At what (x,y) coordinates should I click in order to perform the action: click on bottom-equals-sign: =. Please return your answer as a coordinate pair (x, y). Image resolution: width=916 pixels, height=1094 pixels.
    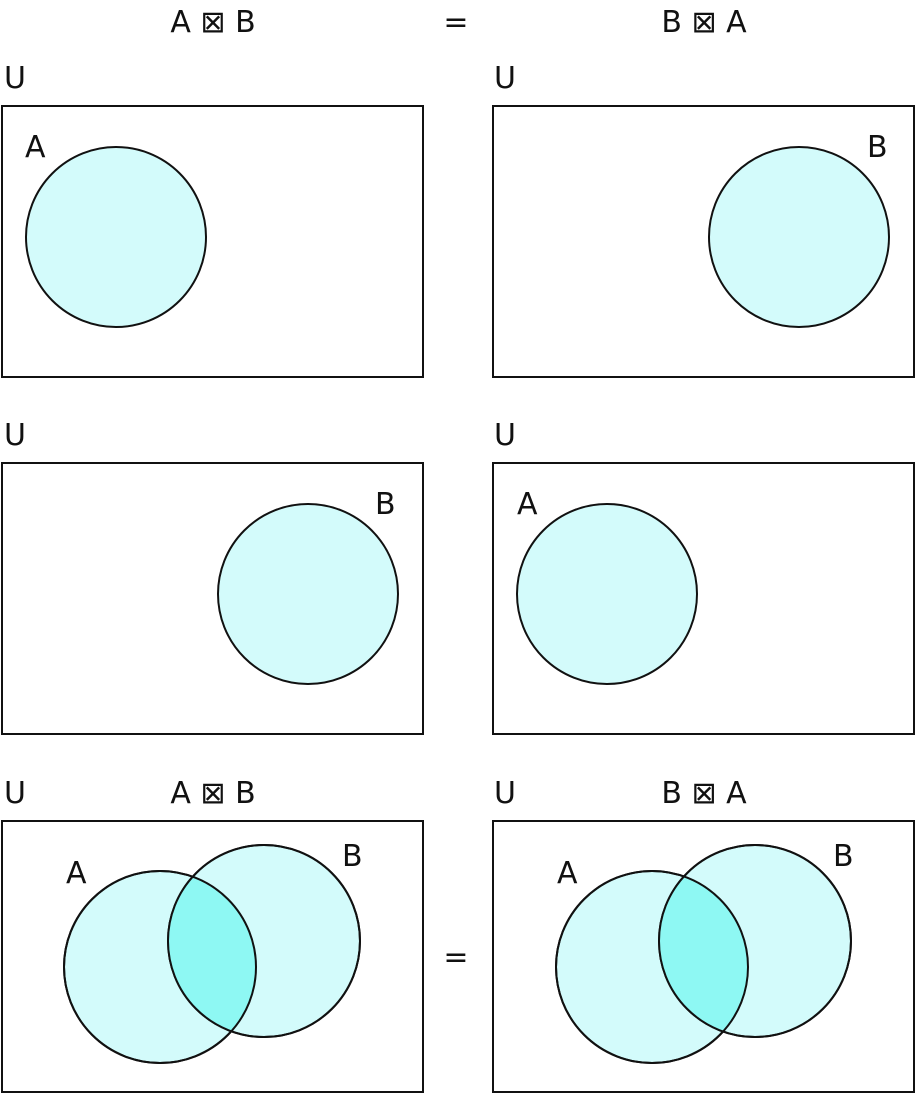
    Looking at the image, I should click on (455, 957).